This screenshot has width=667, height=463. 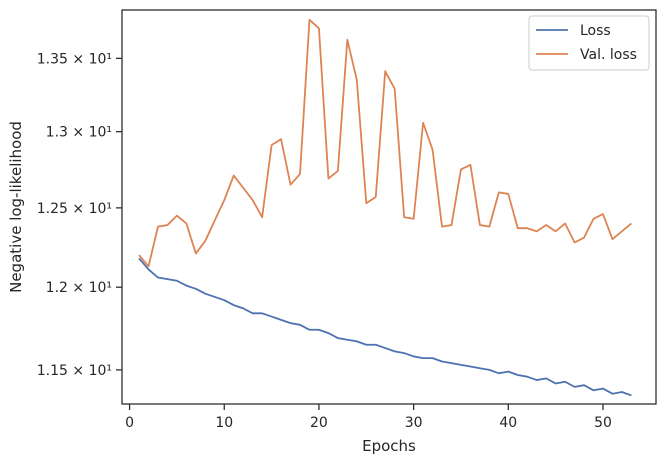 I want to click on legend: Loss Val. loss, so click(x=589, y=43).